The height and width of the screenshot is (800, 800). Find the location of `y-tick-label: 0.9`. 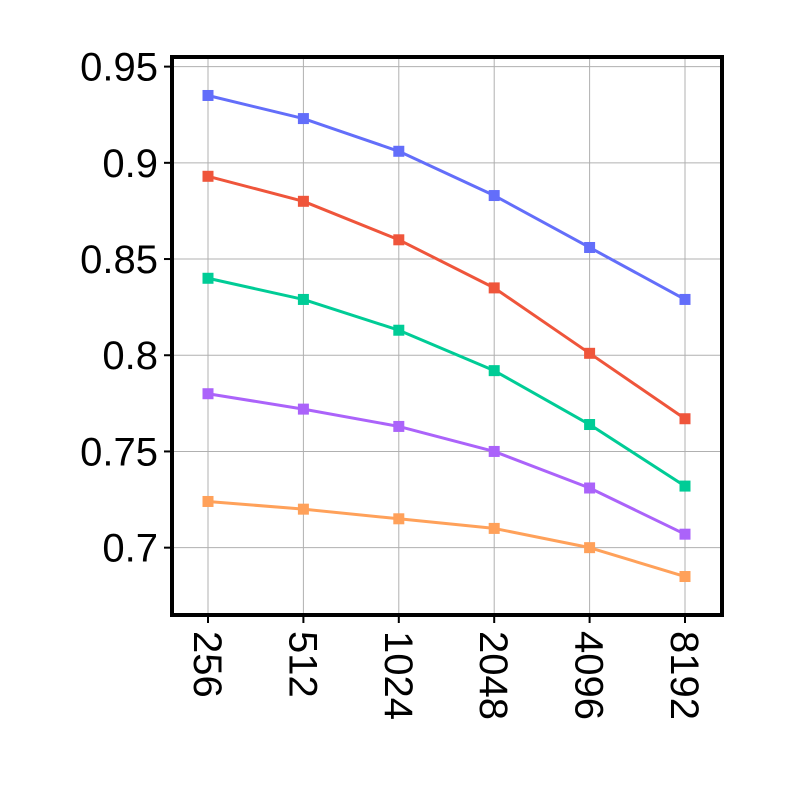

y-tick-label: 0.9 is located at coordinates (130, 164).